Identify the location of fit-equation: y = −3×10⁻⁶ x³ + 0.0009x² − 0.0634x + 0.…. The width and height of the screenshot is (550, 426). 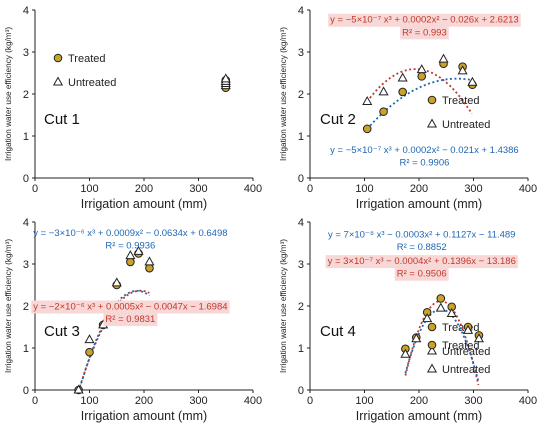
(130, 233).